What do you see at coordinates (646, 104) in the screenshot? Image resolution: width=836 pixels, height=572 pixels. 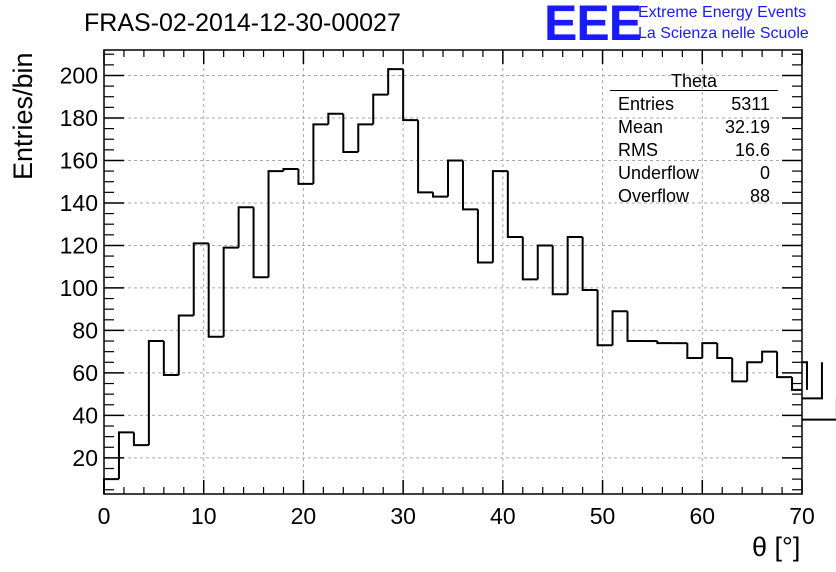 I see `stats-label: Entries` at bounding box center [646, 104].